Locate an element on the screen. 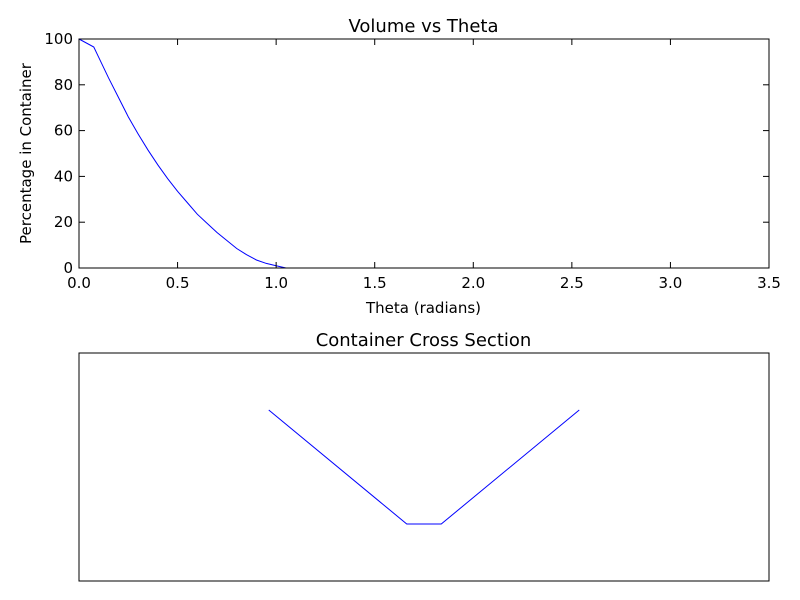  x-tick-label: 1.0 is located at coordinates (276, 283).